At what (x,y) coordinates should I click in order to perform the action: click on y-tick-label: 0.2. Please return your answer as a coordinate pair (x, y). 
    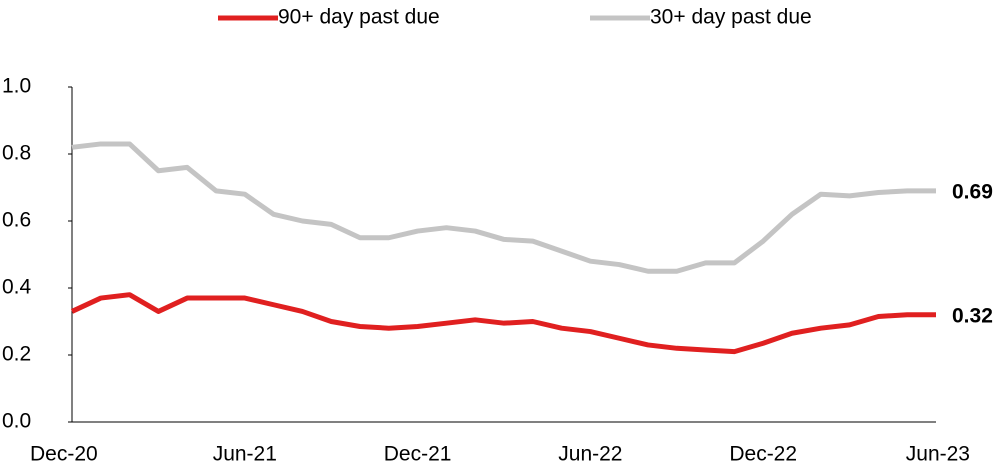
    Looking at the image, I should click on (16, 354).